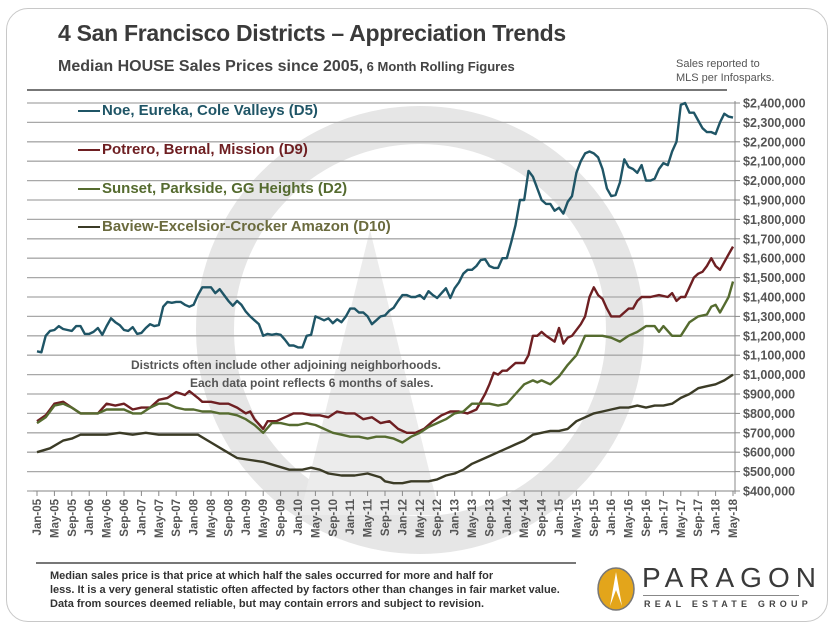 The width and height of the screenshot is (835, 626). Describe the element at coordinates (456, 517) in the screenshot. I see `x-tick-label: Jan-13` at that location.